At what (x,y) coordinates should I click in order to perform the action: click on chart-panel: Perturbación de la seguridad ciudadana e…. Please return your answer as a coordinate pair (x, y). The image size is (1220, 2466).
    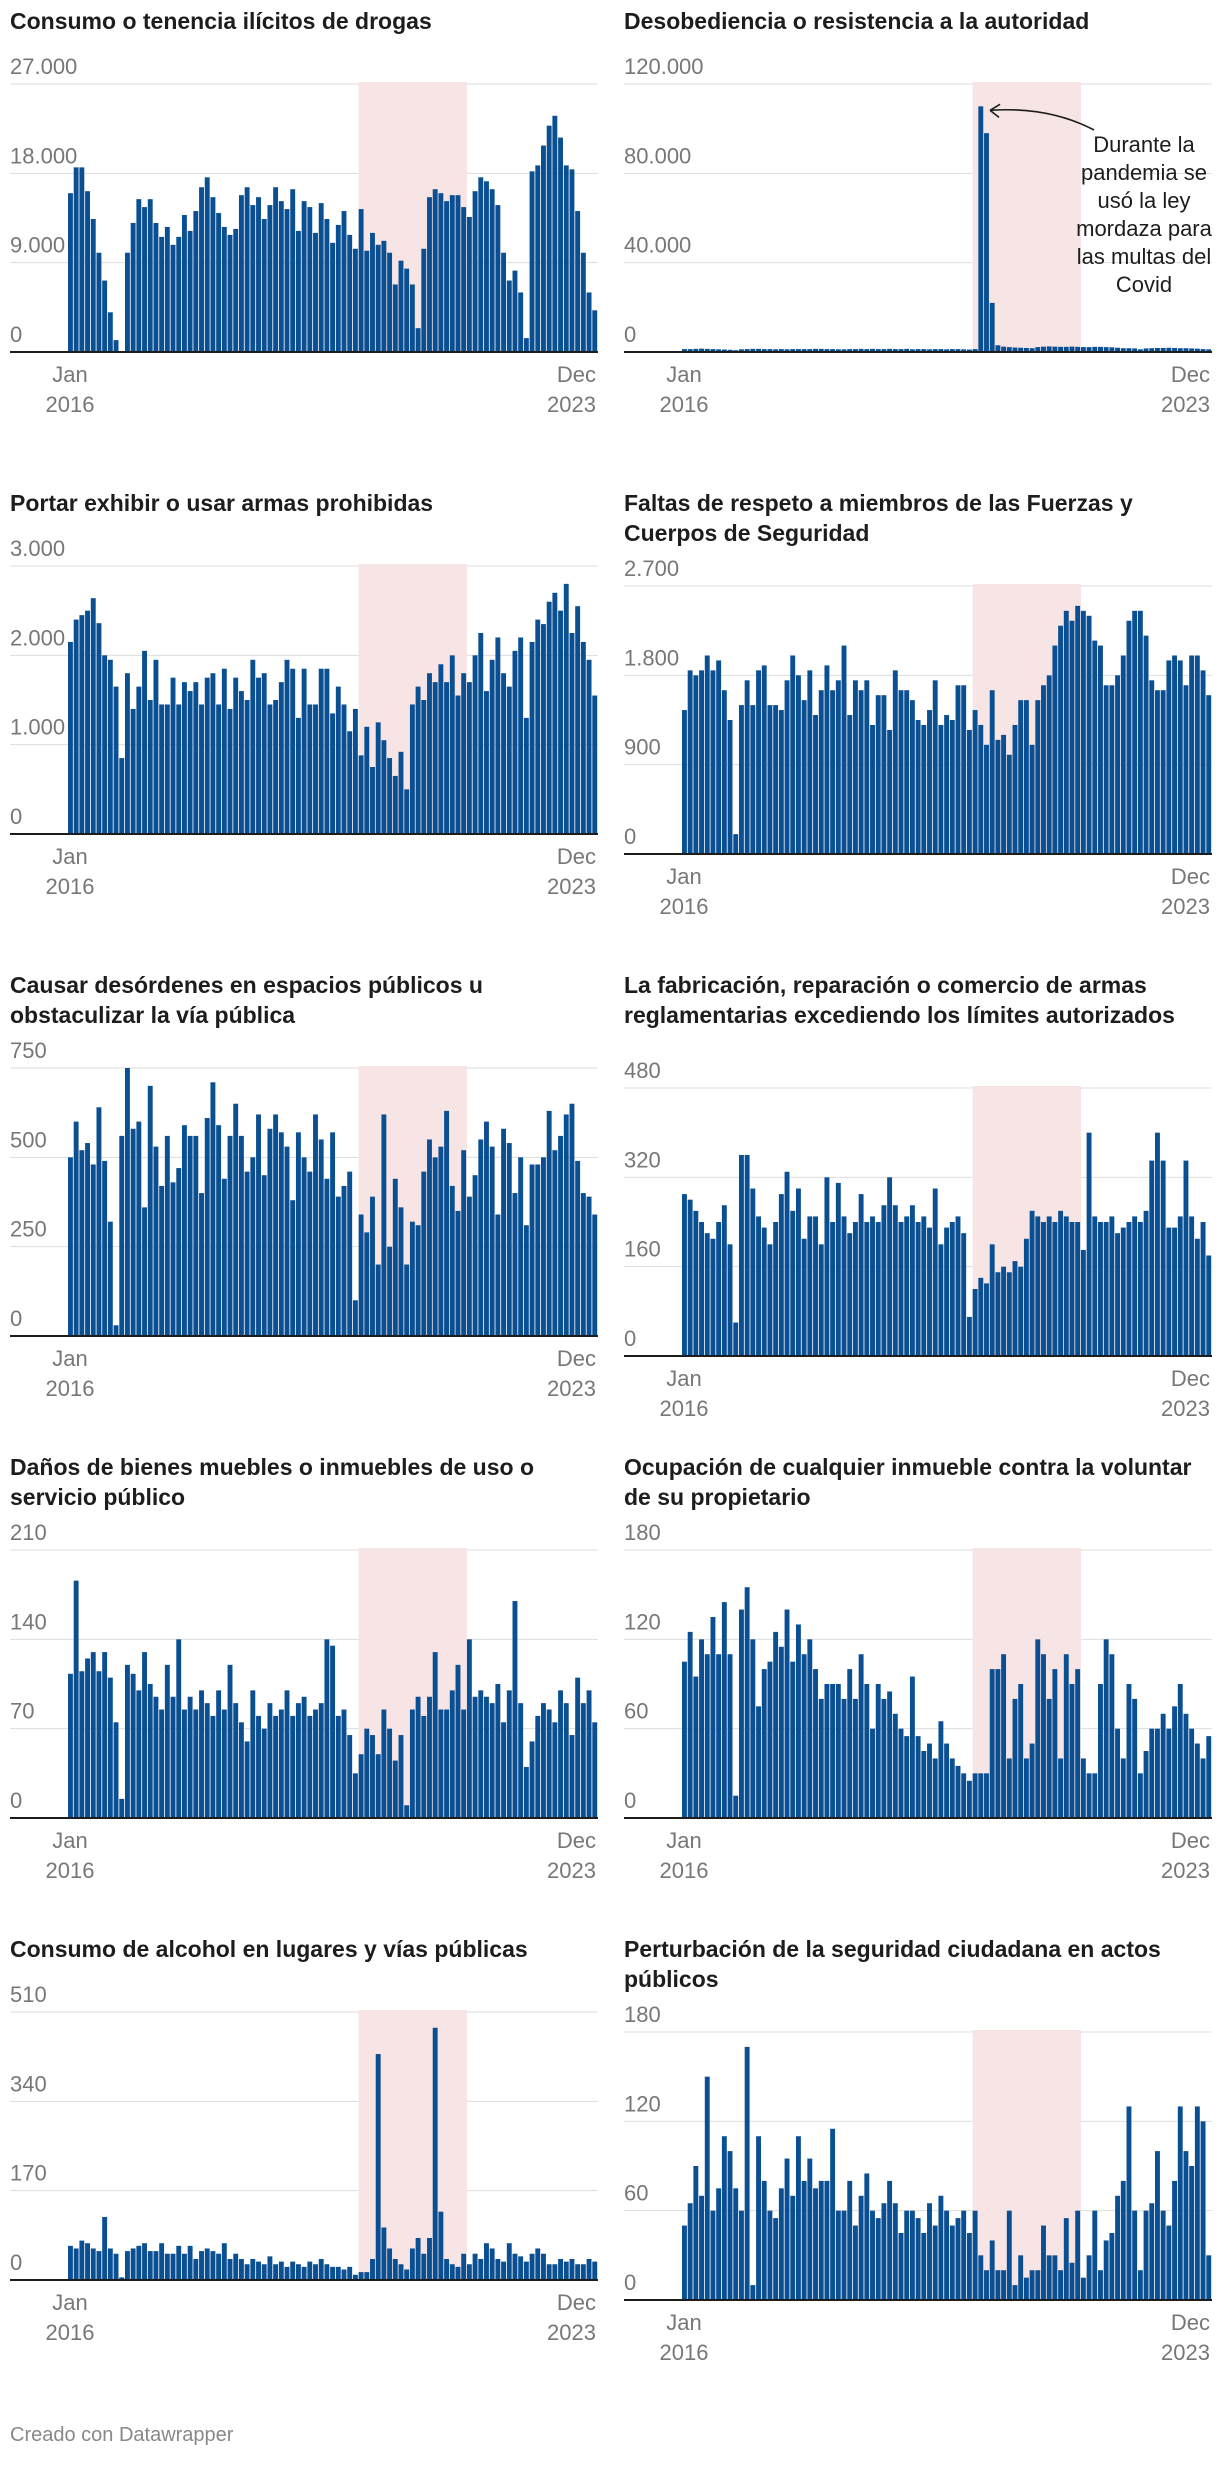
    Looking at the image, I should click on (918, 2169).